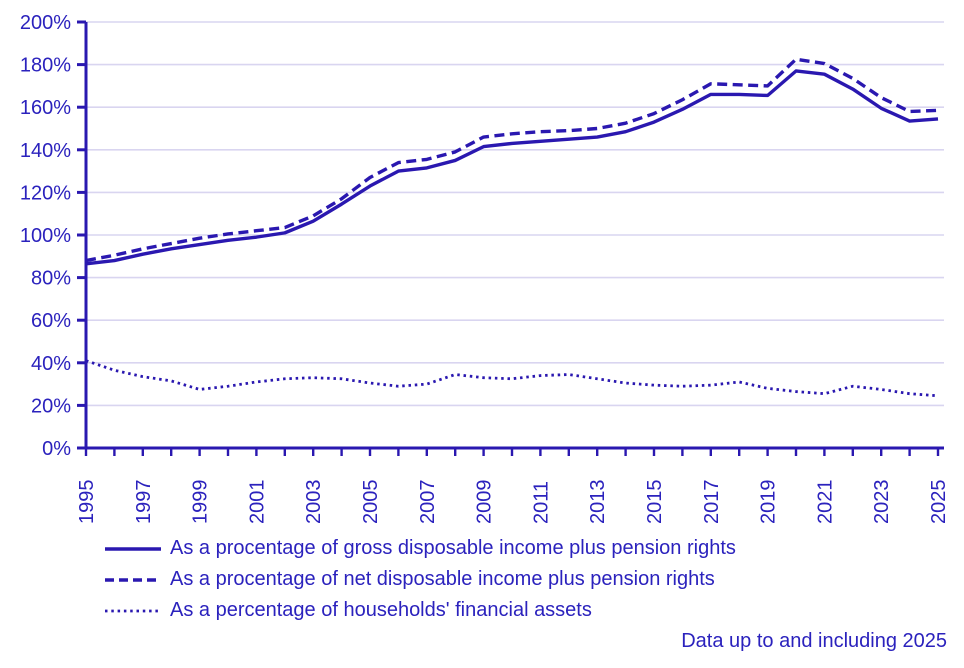 This screenshot has width=964, height=668. Describe the element at coordinates (56, 449) in the screenshot. I see `y-tick-label: 0%` at that location.